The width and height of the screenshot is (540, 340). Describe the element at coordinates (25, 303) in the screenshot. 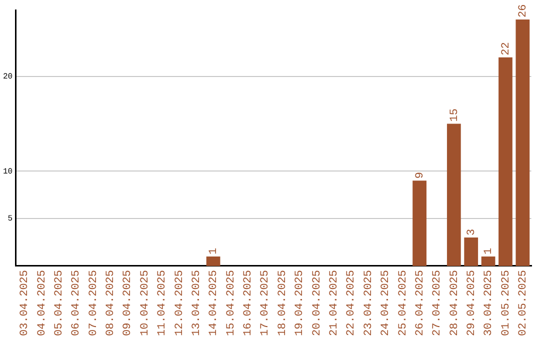

I see `x-tick-label: 03.04.2025` at that location.